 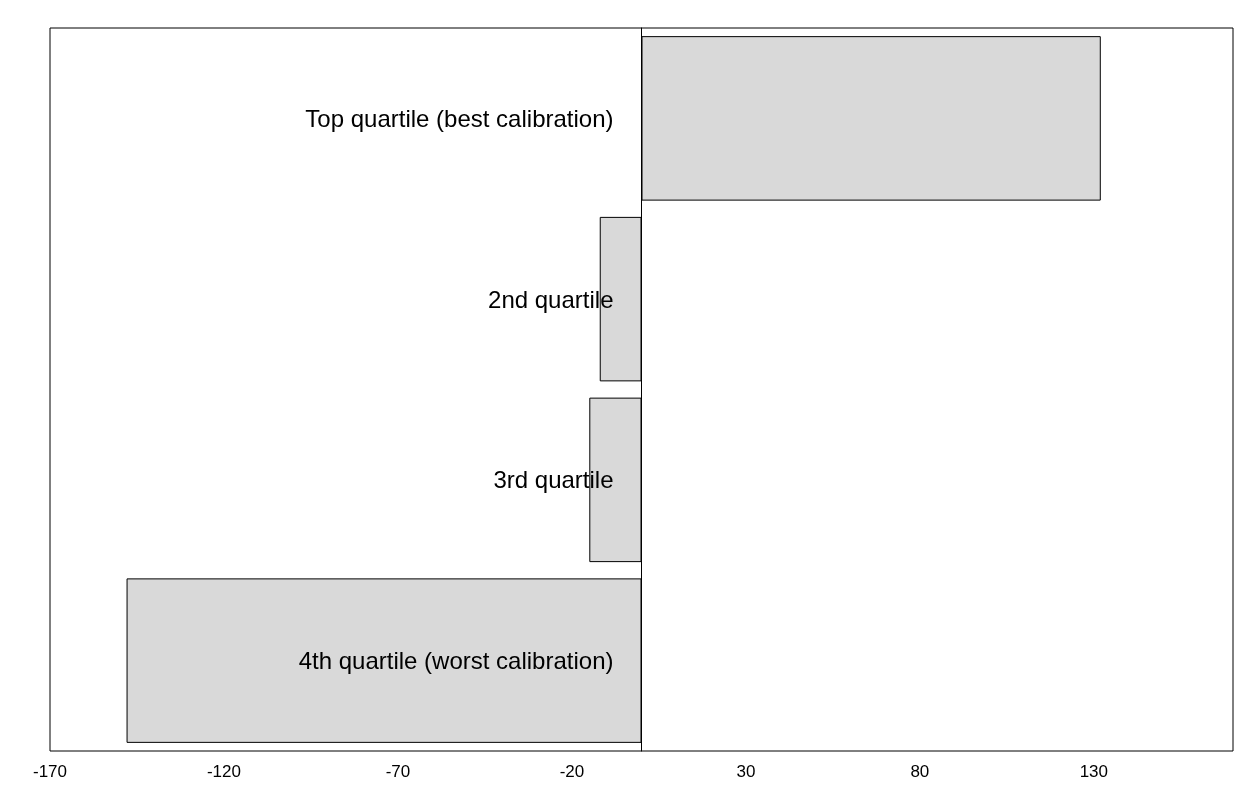 What do you see at coordinates (50, 771) in the screenshot?
I see `x-tick-label: -170` at bounding box center [50, 771].